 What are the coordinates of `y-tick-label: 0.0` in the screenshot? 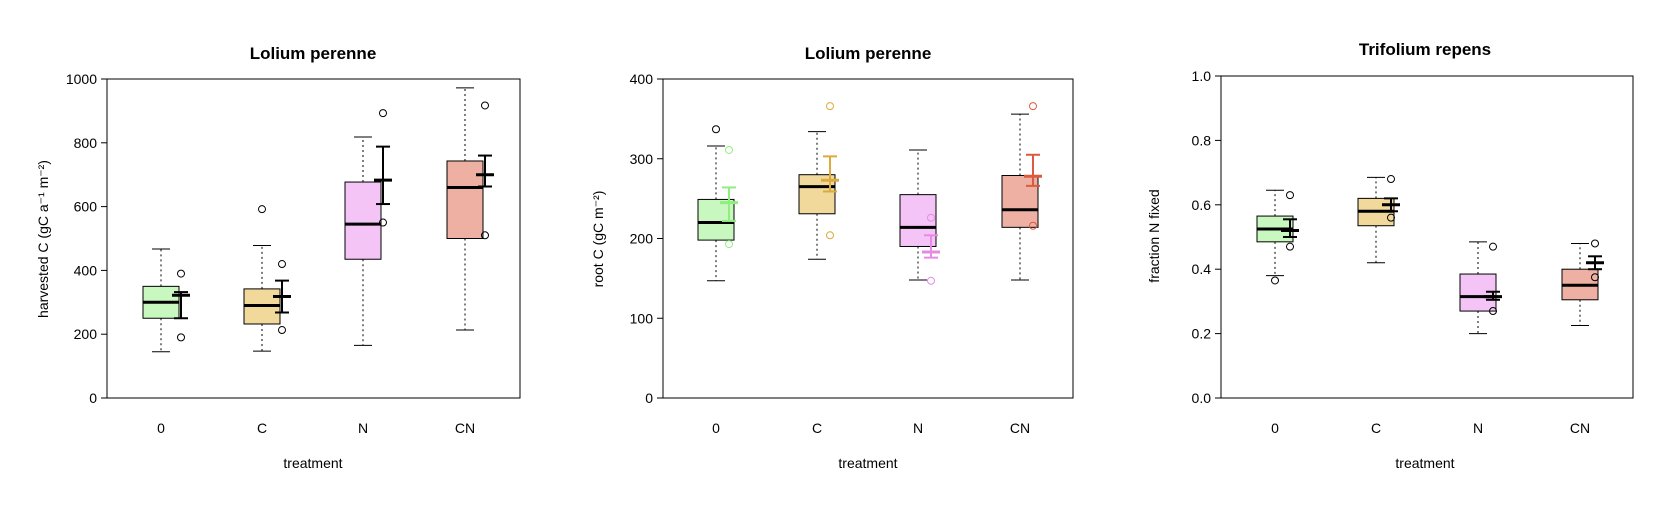 It's located at (1202, 398).